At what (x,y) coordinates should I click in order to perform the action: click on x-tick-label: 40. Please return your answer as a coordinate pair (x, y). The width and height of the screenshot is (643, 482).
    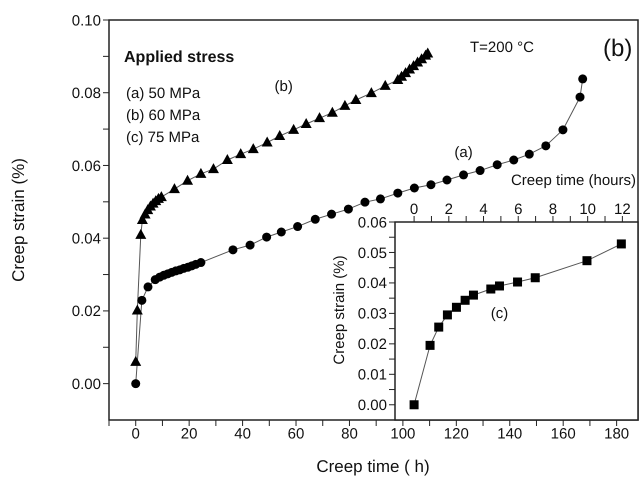
    Looking at the image, I should click on (242, 434).